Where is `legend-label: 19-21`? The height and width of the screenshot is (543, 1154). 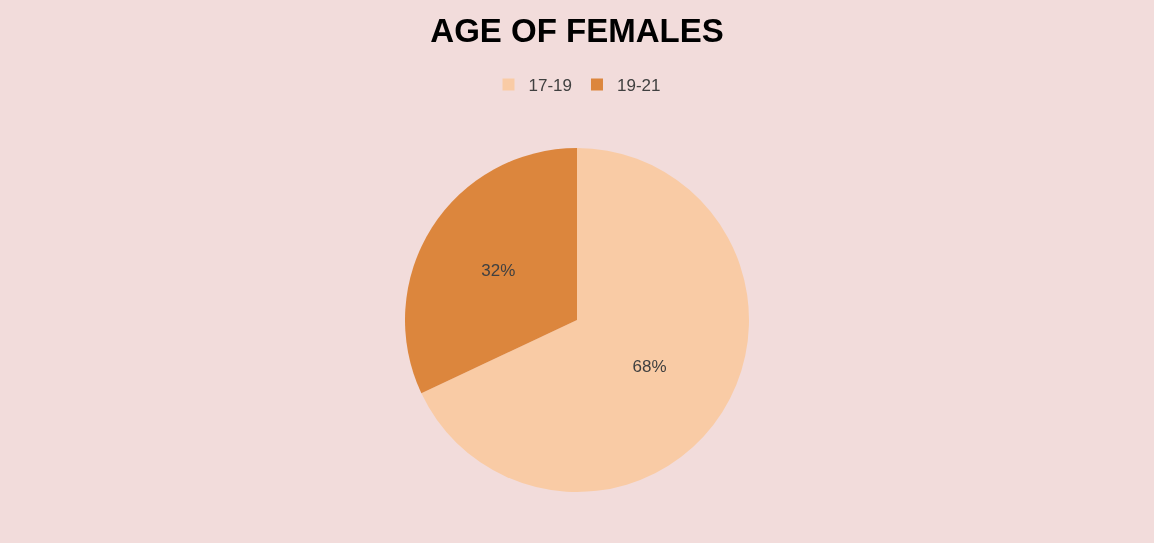 legend-label: 19-21 is located at coordinates (638, 86).